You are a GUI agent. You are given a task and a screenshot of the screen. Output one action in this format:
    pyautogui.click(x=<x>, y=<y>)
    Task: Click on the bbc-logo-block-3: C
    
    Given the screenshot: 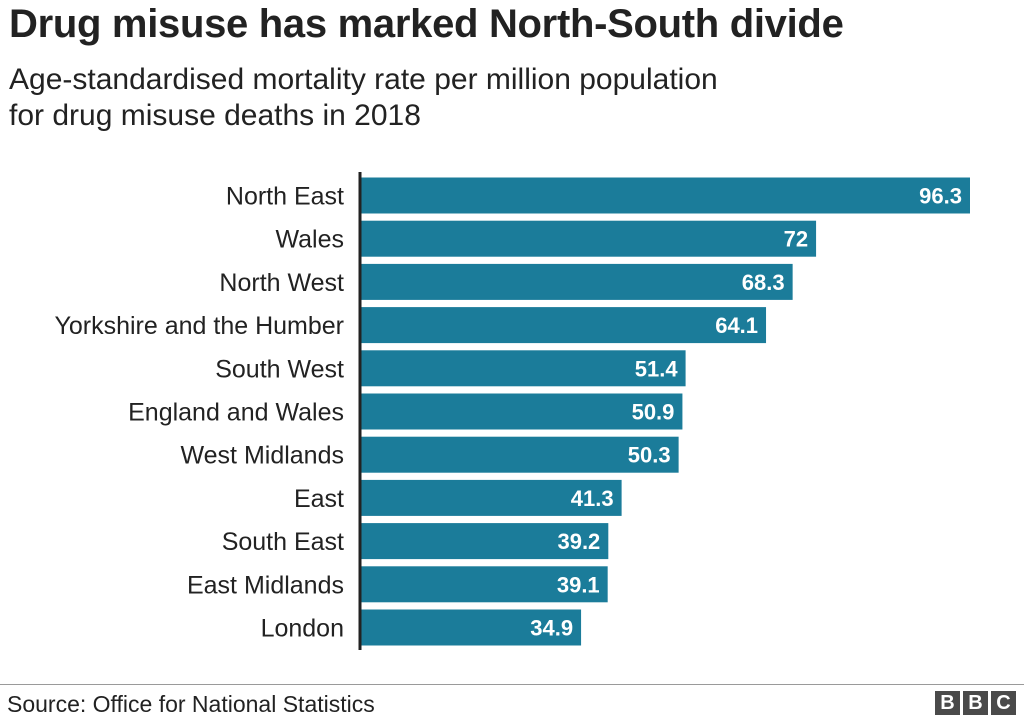 What is the action you would take?
    pyautogui.click(x=1003, y=703)
    